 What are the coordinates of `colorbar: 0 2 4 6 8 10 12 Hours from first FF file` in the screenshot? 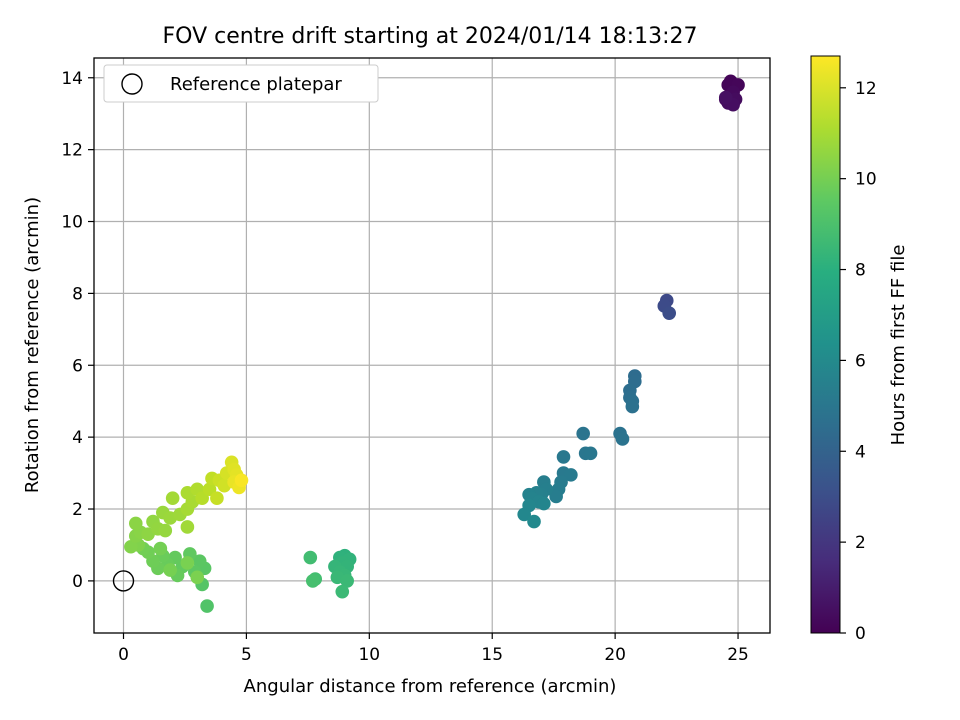 It's located at (859, 349).